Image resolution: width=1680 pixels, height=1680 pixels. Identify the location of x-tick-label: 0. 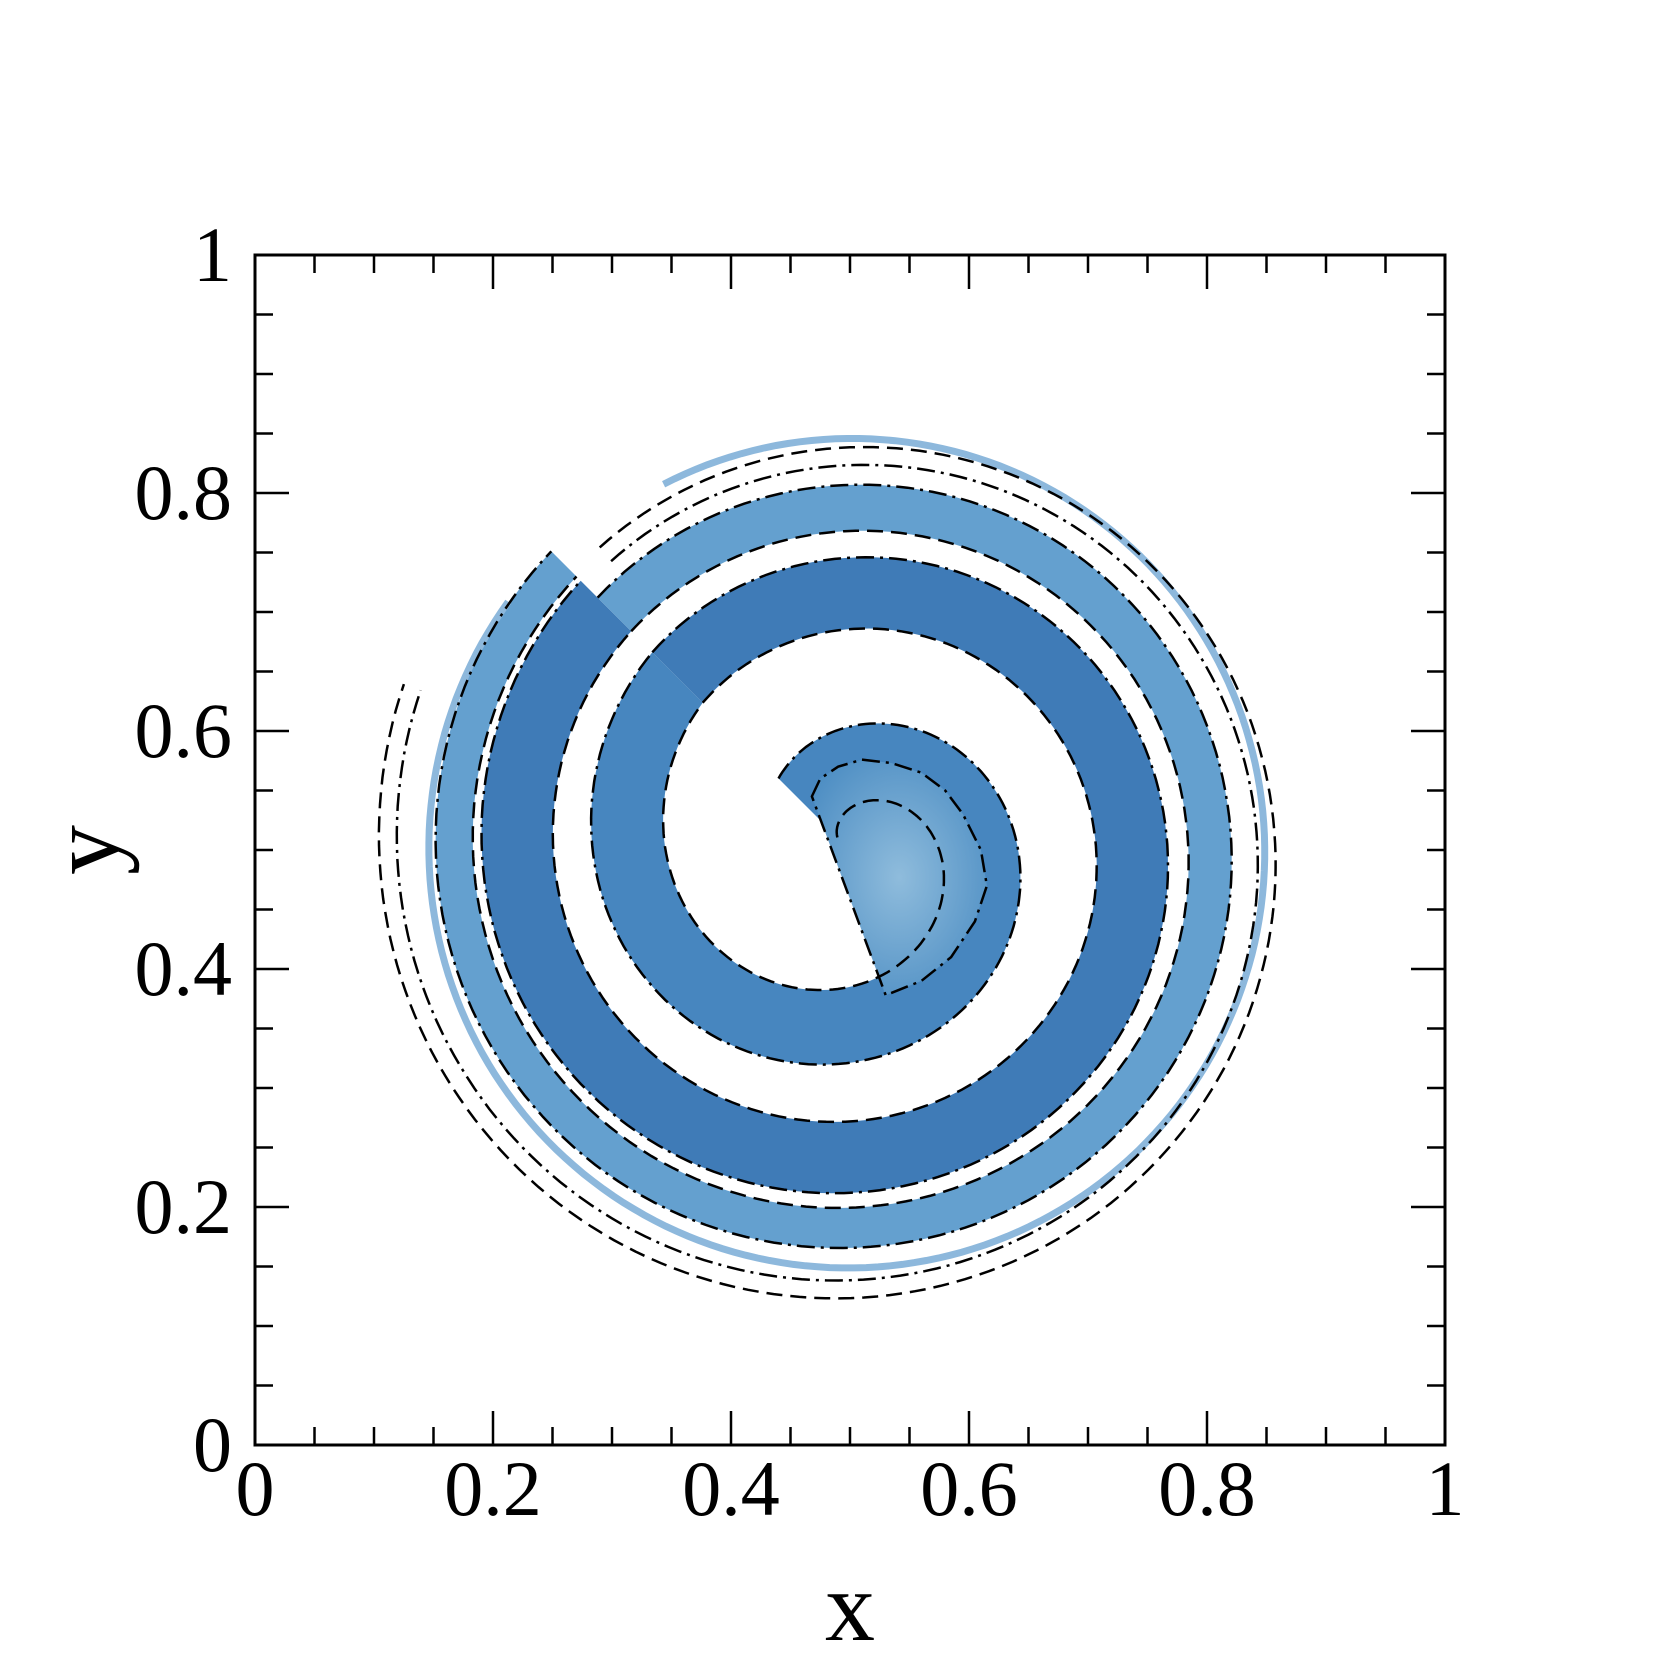
(255, 1488).